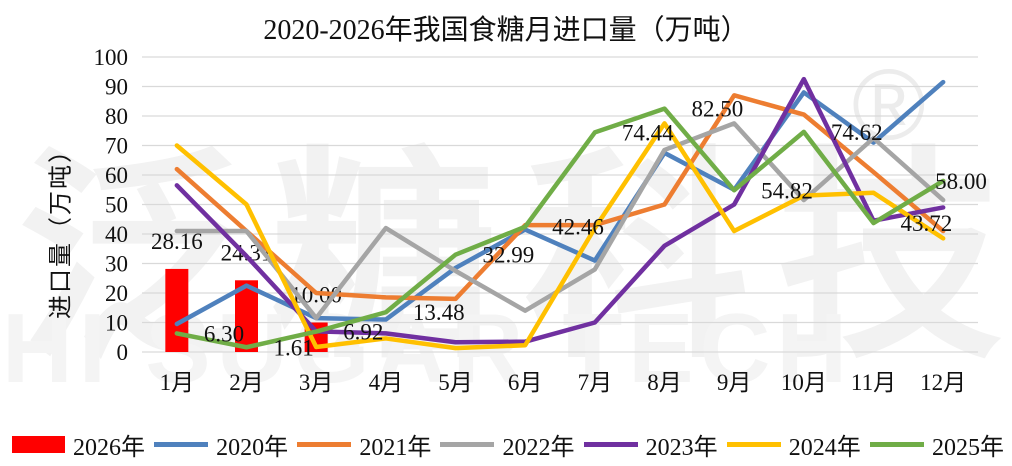 This screenshot has width=1012, height=466. What do you see at coordinates (116, 234) in the screenshot?
I see `y-axis-tick-label: 40` at bounding box center [116, 234].